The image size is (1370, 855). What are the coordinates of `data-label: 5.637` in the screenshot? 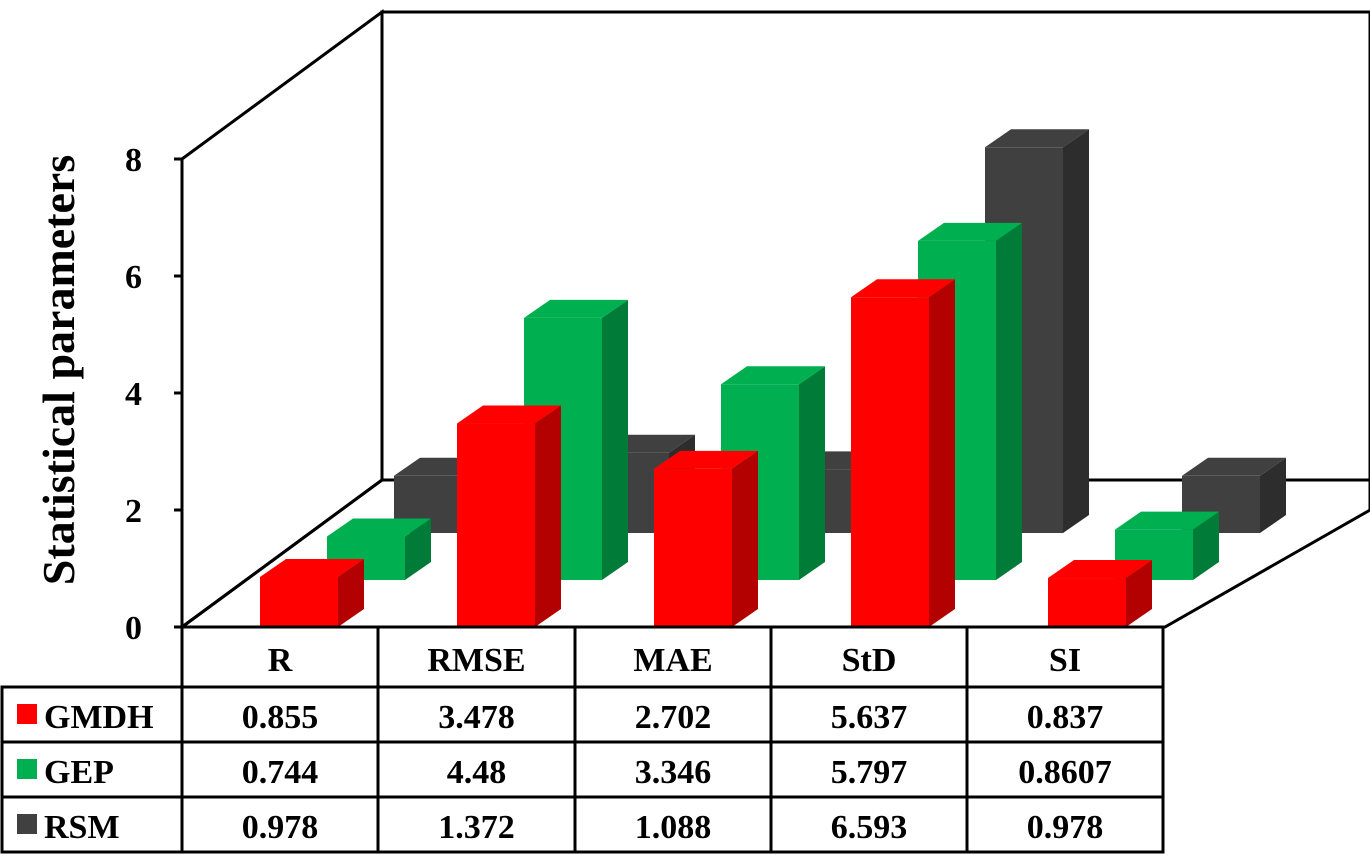 It's located at (869, 717).